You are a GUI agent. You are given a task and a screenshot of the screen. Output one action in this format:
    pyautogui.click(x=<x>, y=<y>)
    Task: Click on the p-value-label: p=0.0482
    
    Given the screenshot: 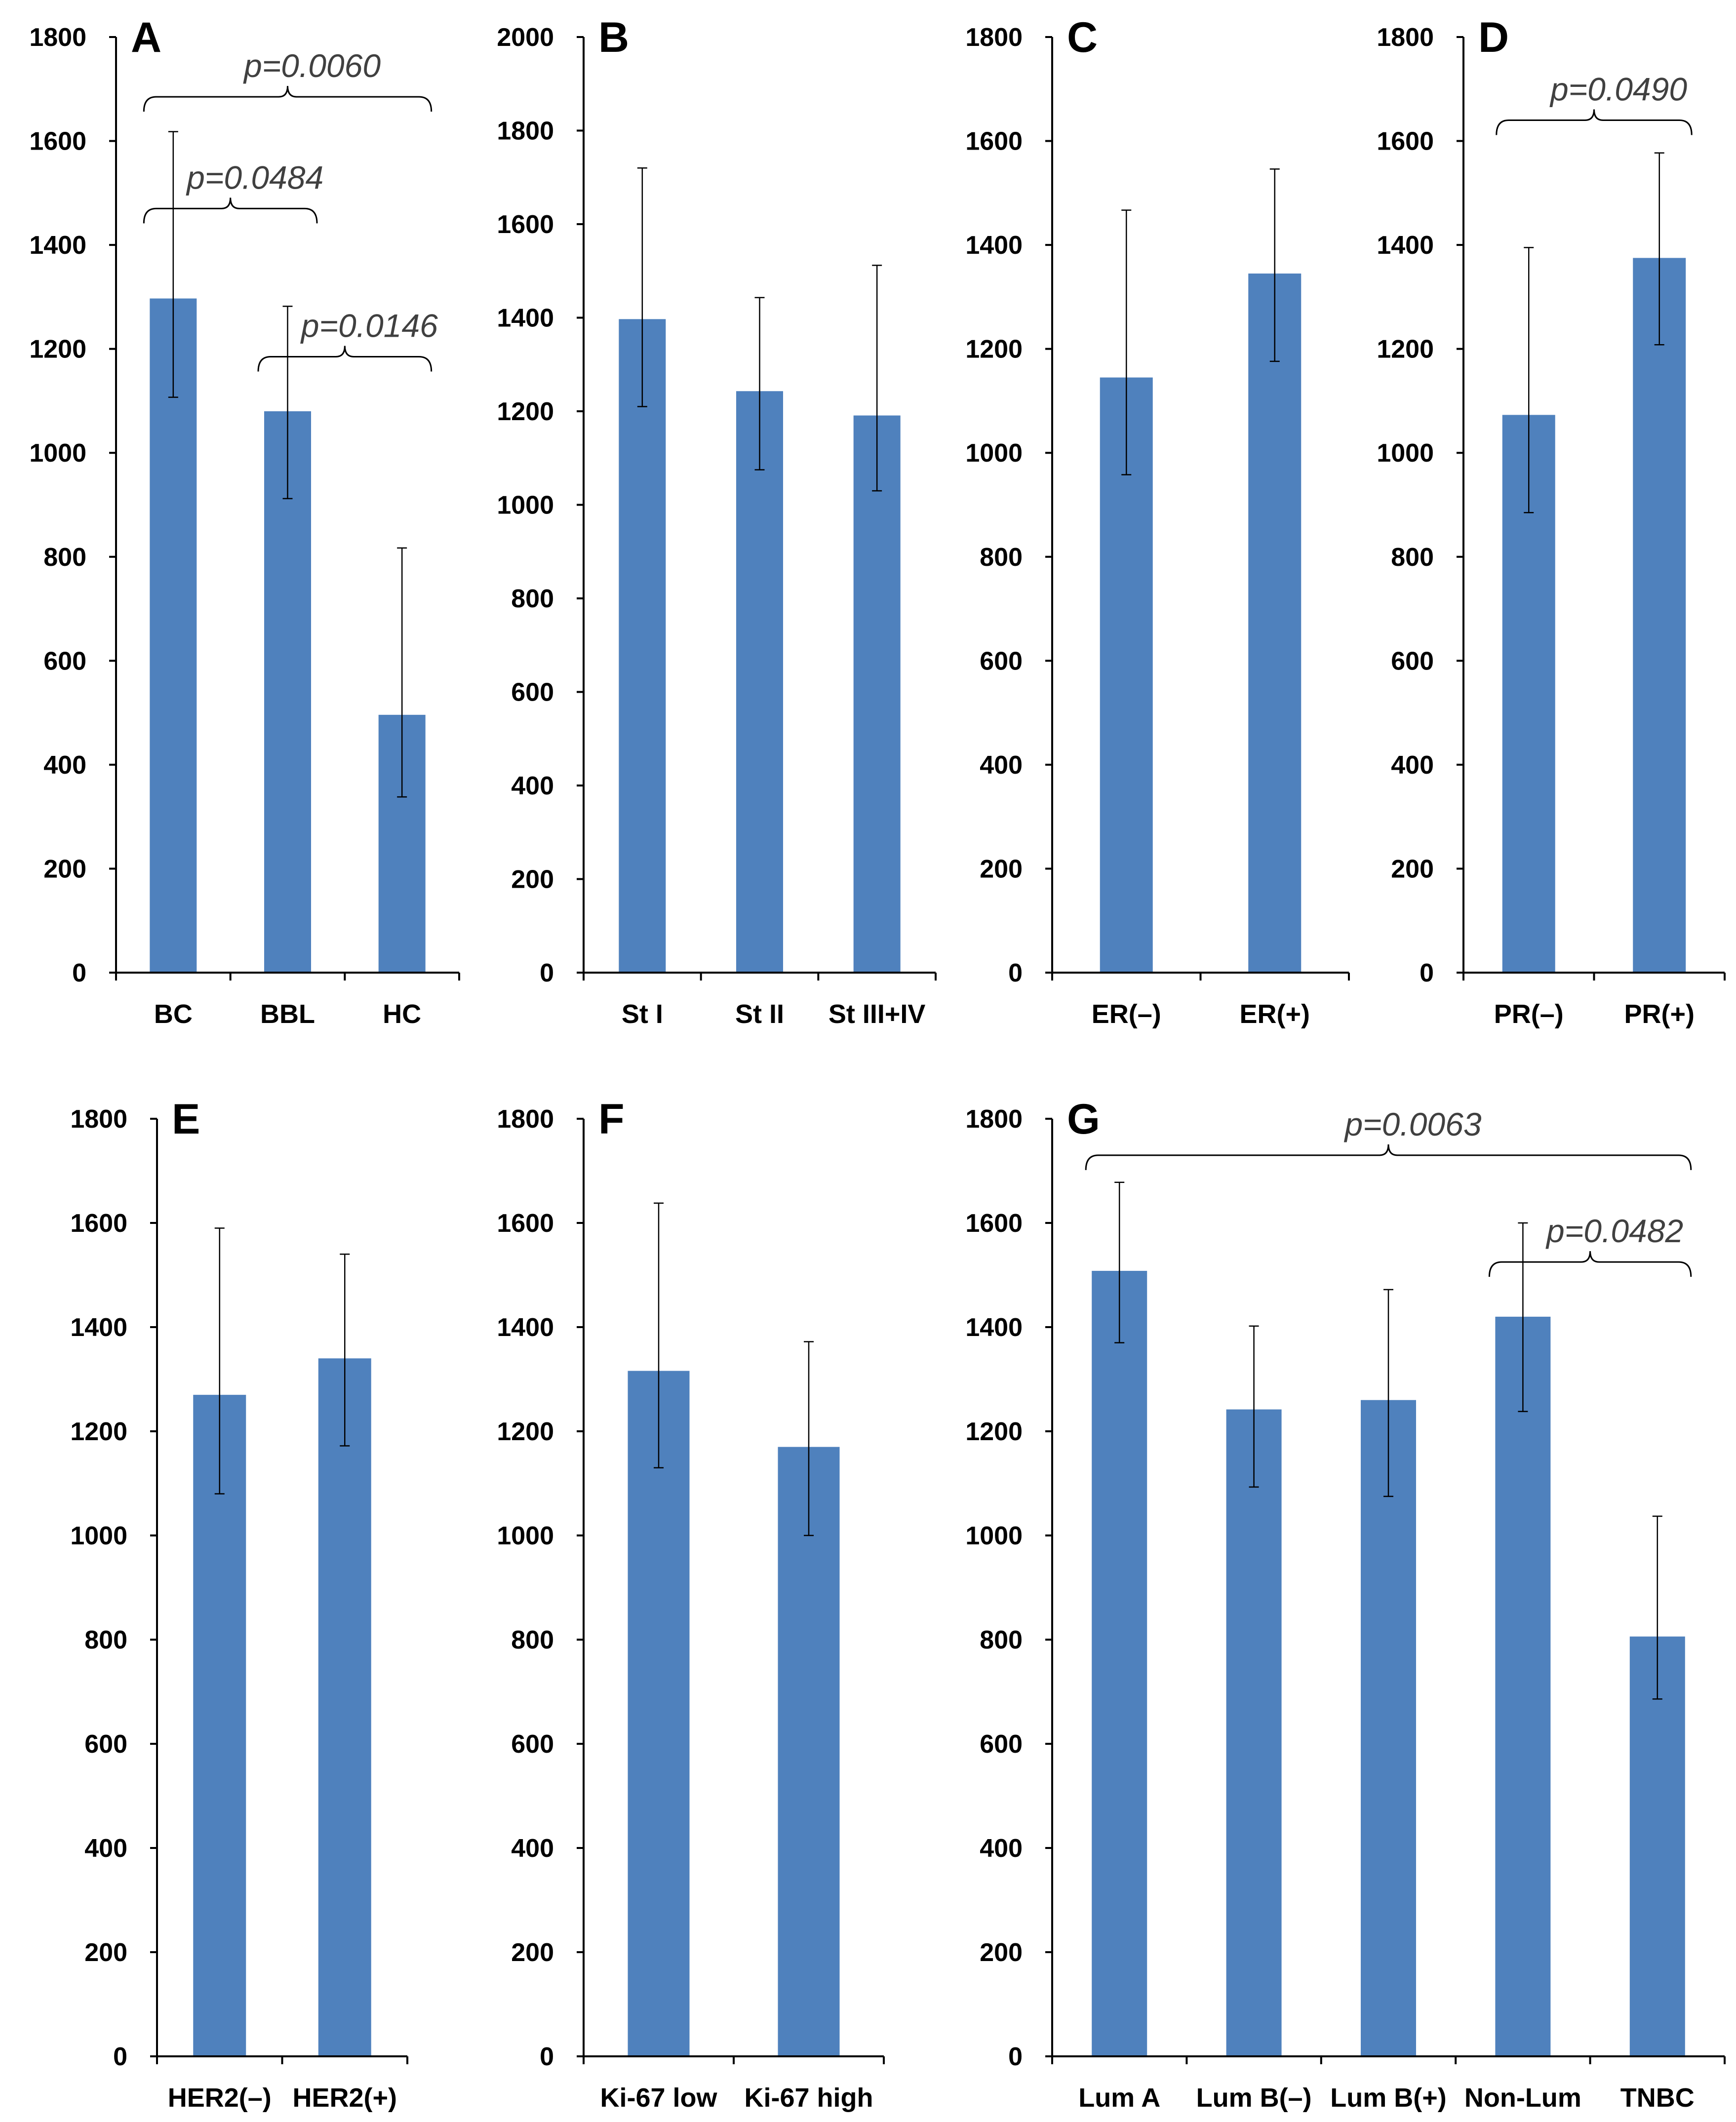 What is the action you would take?
    pyautogui.click(x=1614, y=1231)
    